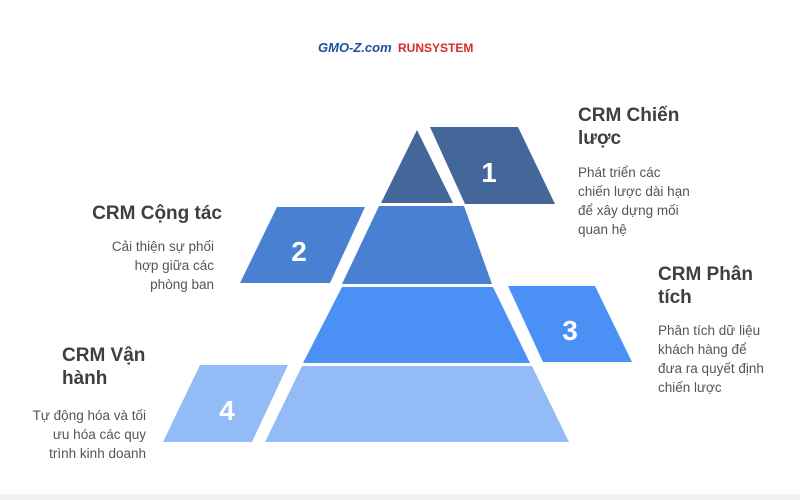  I want to click on tier-4-title-line: CRM Vận, so click(103, 355).